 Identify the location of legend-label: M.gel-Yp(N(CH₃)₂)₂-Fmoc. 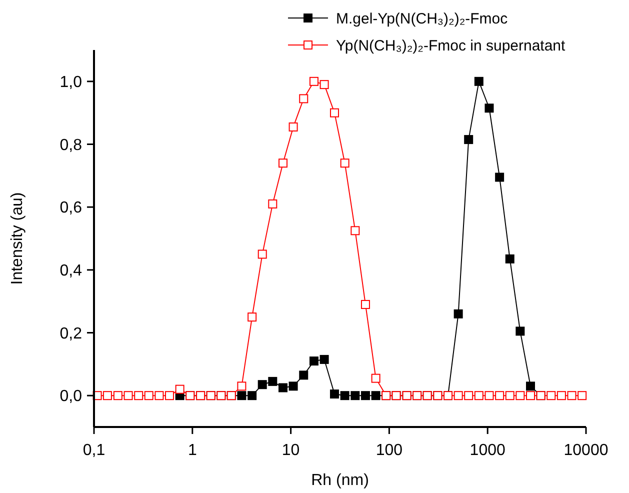
(422, 19).